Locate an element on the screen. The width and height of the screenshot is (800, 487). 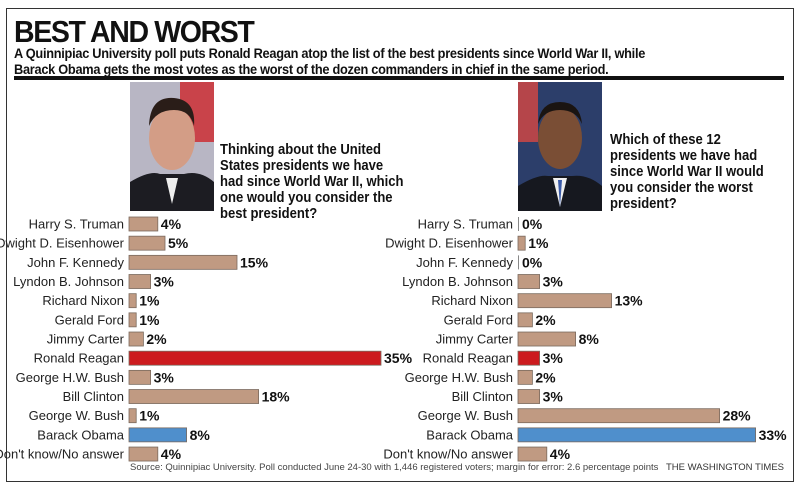
value-label: 15% is located at coordinates (254, 262).